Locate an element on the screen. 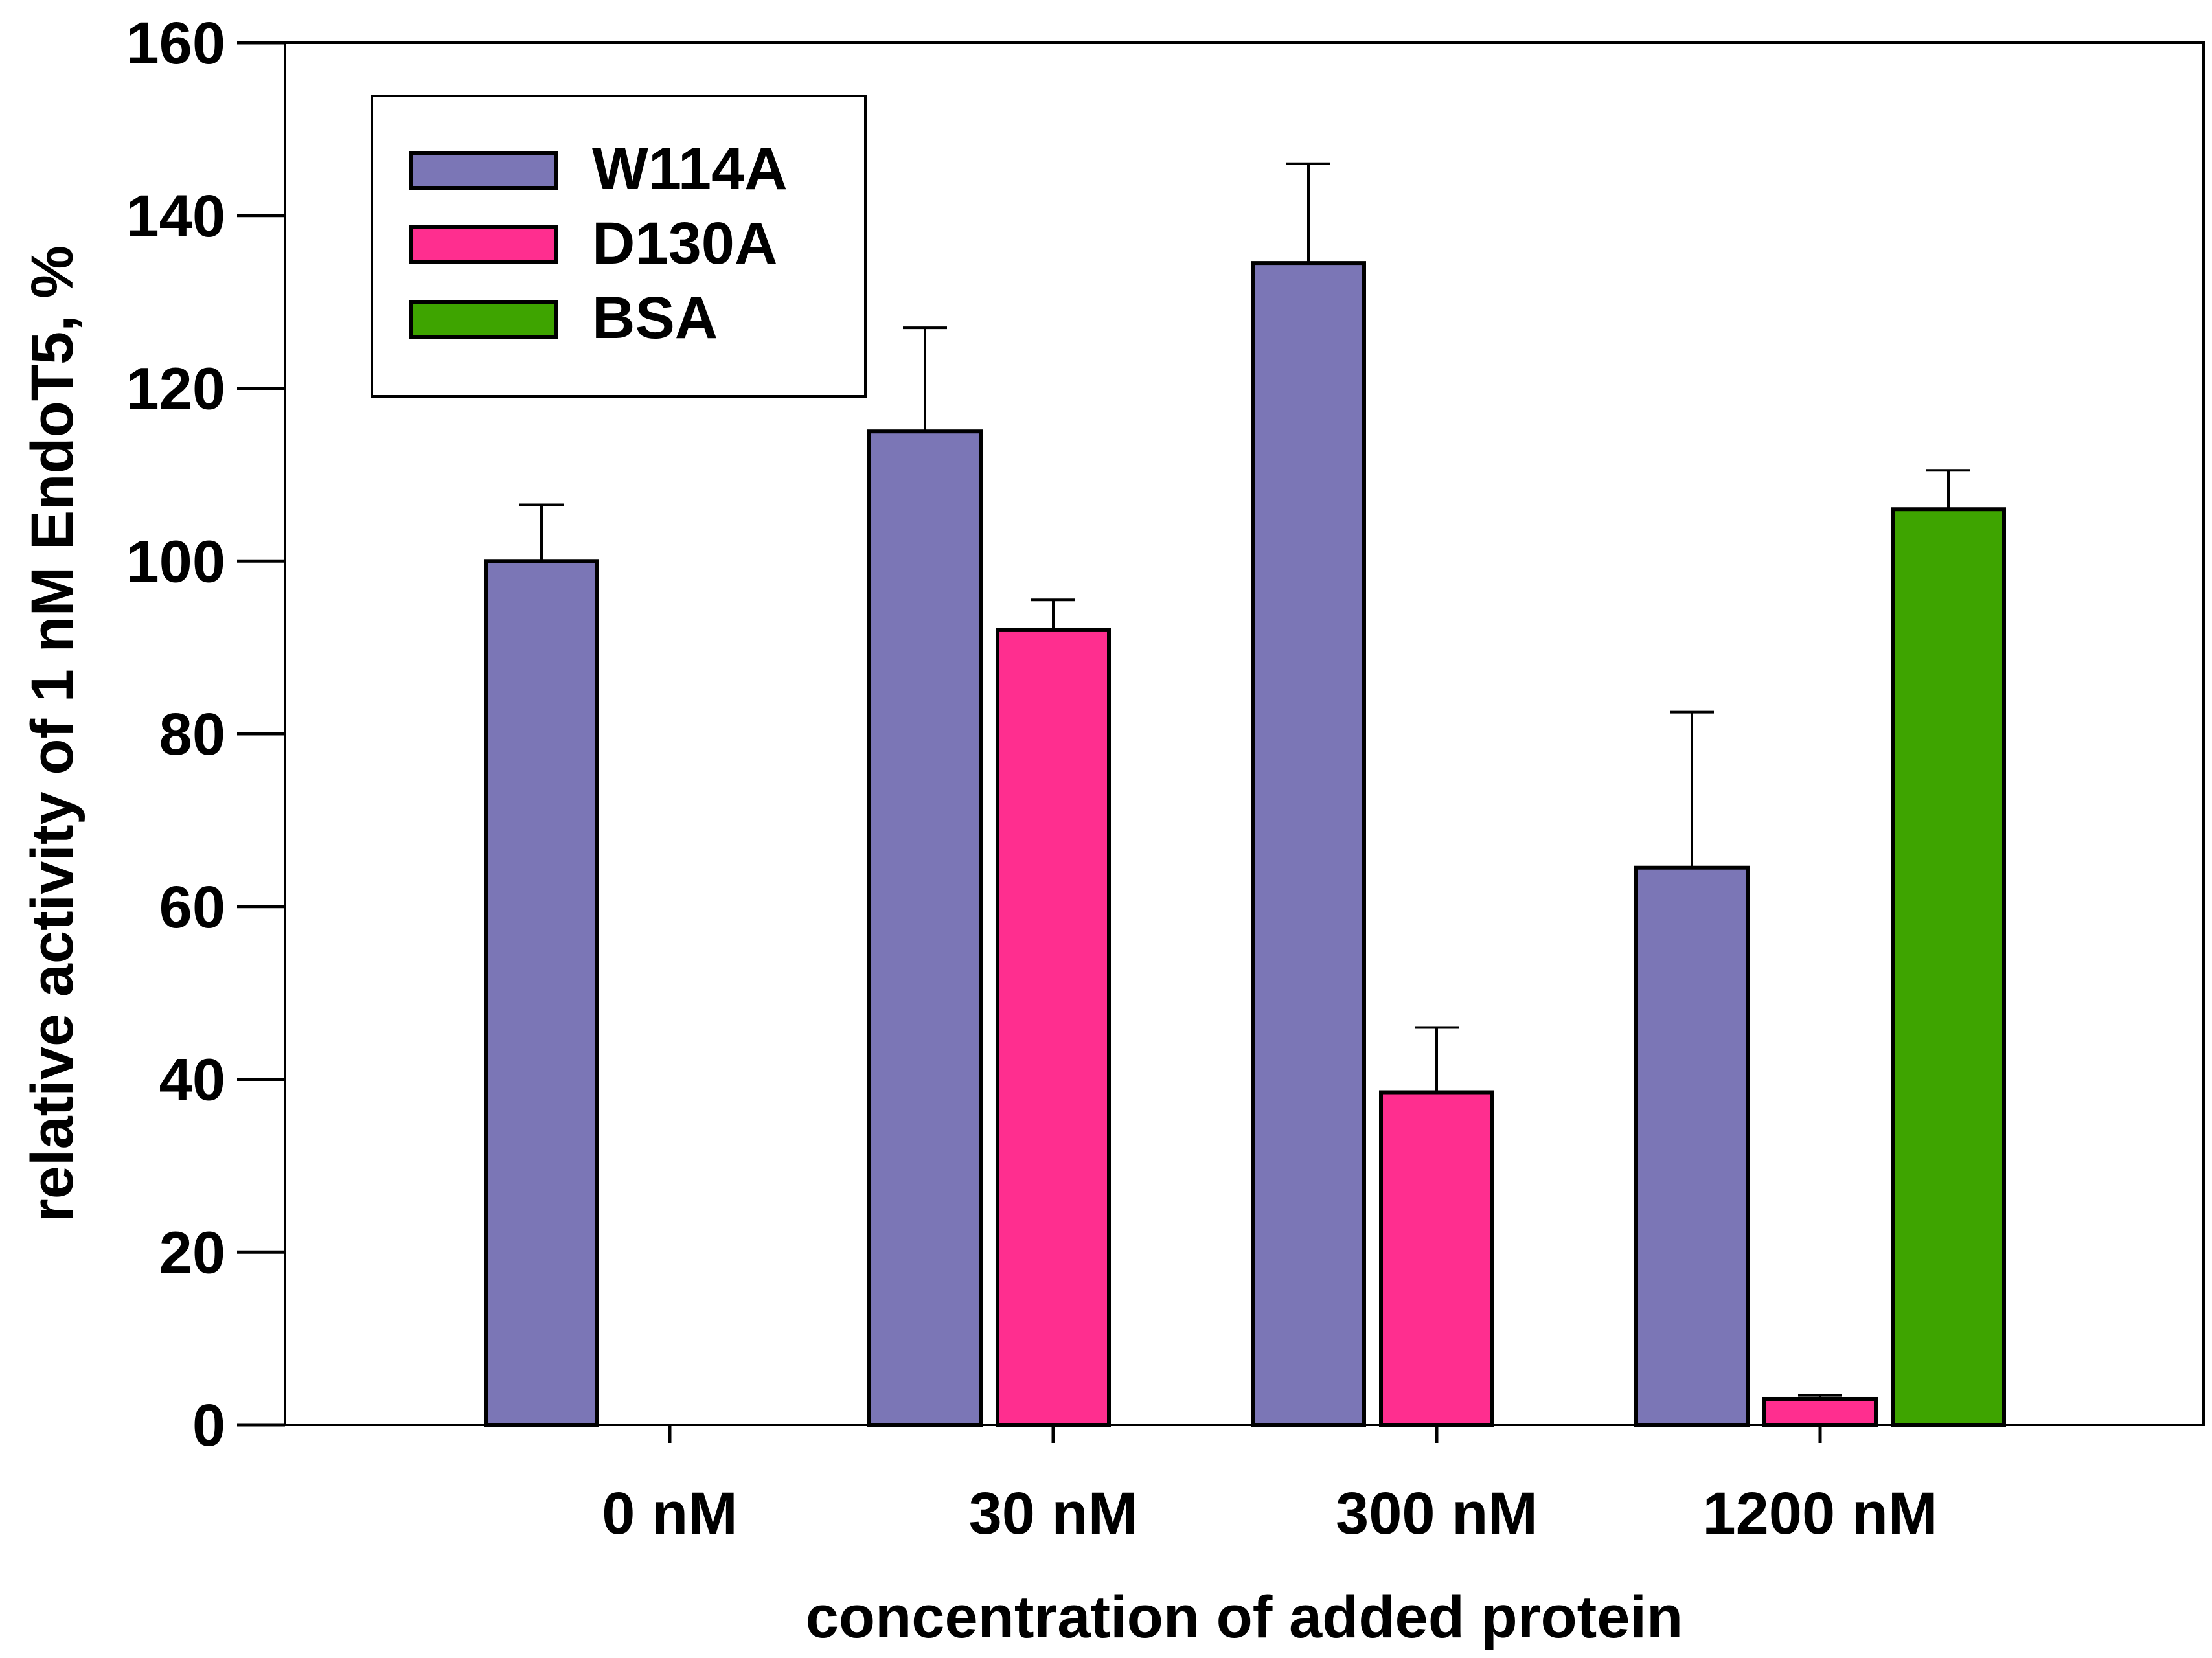 The height and width of the screenshot is (1658, 2212). y-tick-label: 100 is located at coordinates (176, 561).